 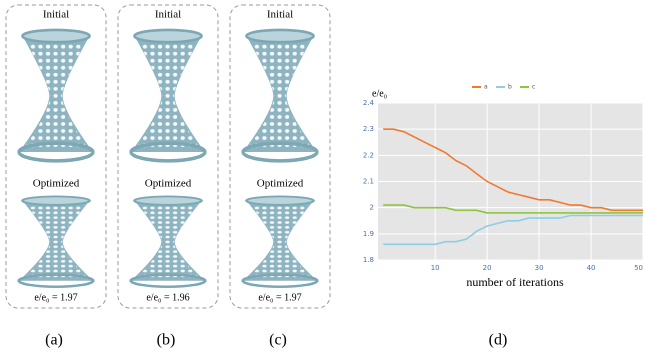 I want to click on y-tick-label: 2.1, so click(x=368, y=182).